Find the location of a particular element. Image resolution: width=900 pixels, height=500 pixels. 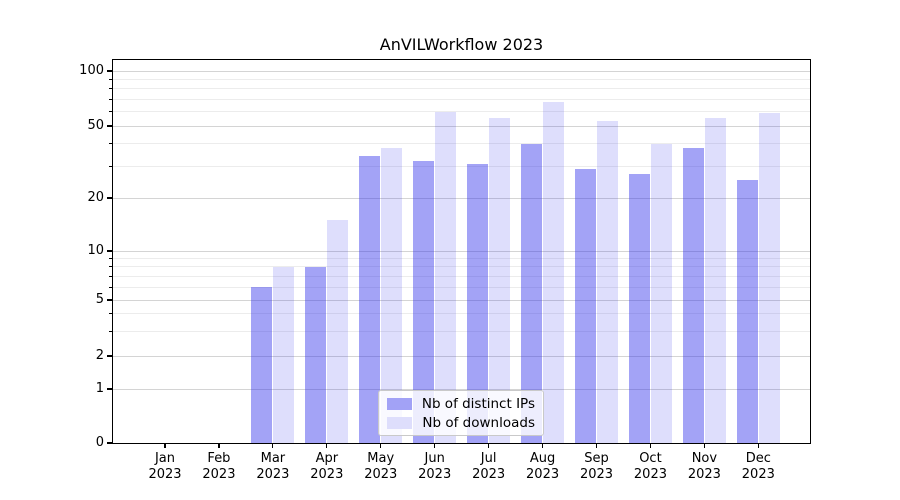

x-tick-label: Sep 2023 is located at coordinates (597, 466).